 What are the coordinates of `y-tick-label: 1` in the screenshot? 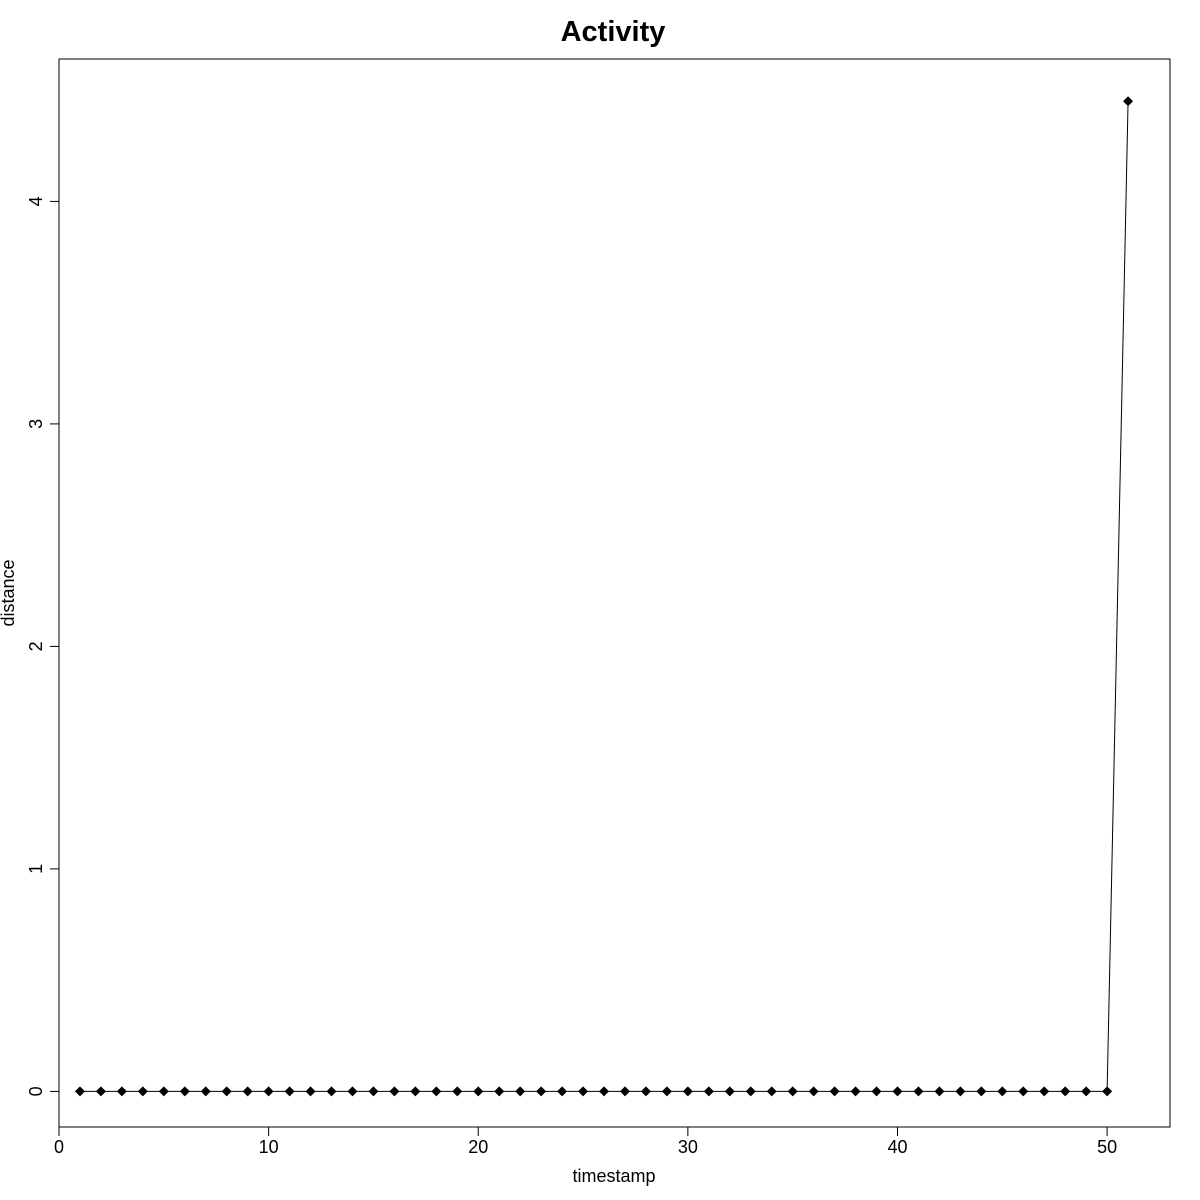 It's located at (36, 869).